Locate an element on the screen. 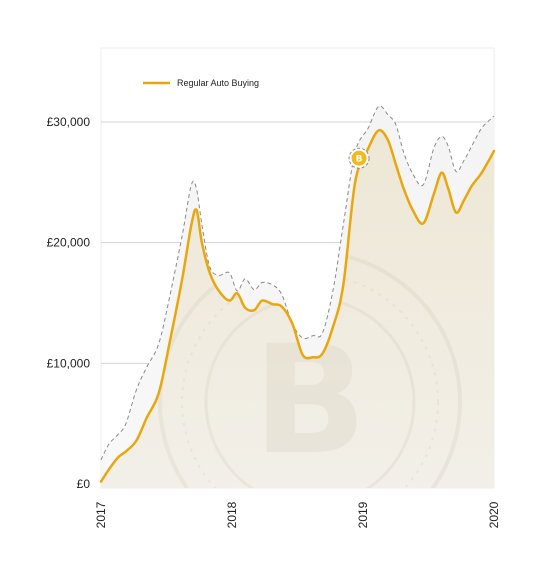 The image size is (545, 574). bitcoin-icon is located at coordinates (359, 158).